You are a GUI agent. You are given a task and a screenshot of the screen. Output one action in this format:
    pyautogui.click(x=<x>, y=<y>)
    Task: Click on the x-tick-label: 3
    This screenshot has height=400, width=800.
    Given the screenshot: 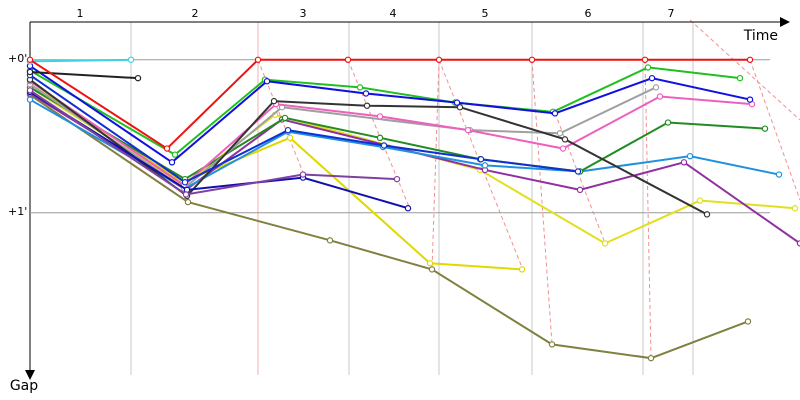 What is the action you would take?
    pyautogui.click(x=303, y=13)
    